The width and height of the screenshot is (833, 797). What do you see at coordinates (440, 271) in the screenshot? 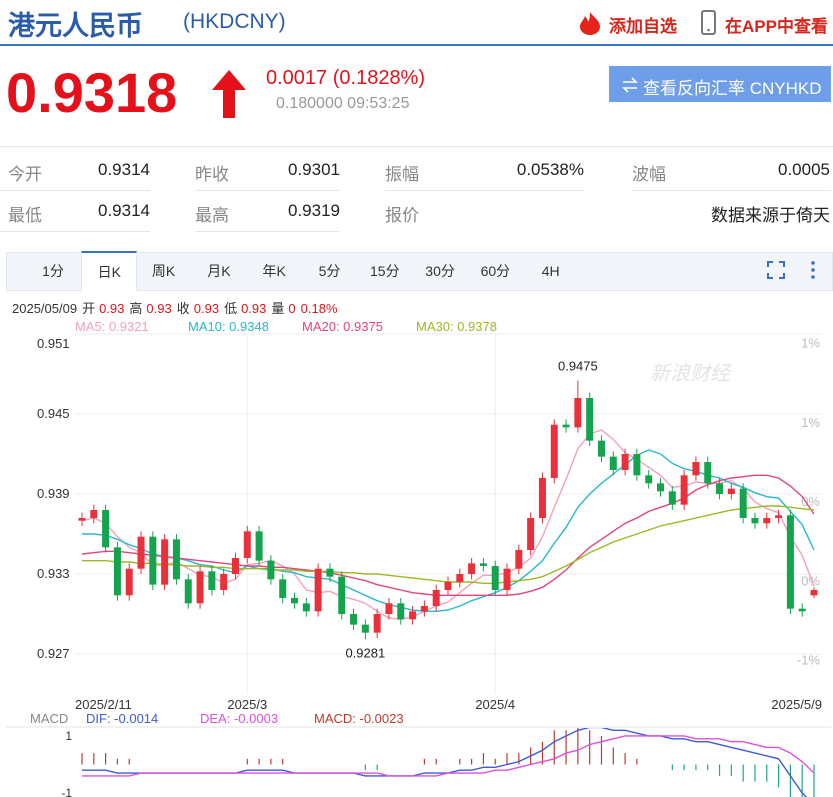
I see `tab: 30分` at bounding box center [440, 271].